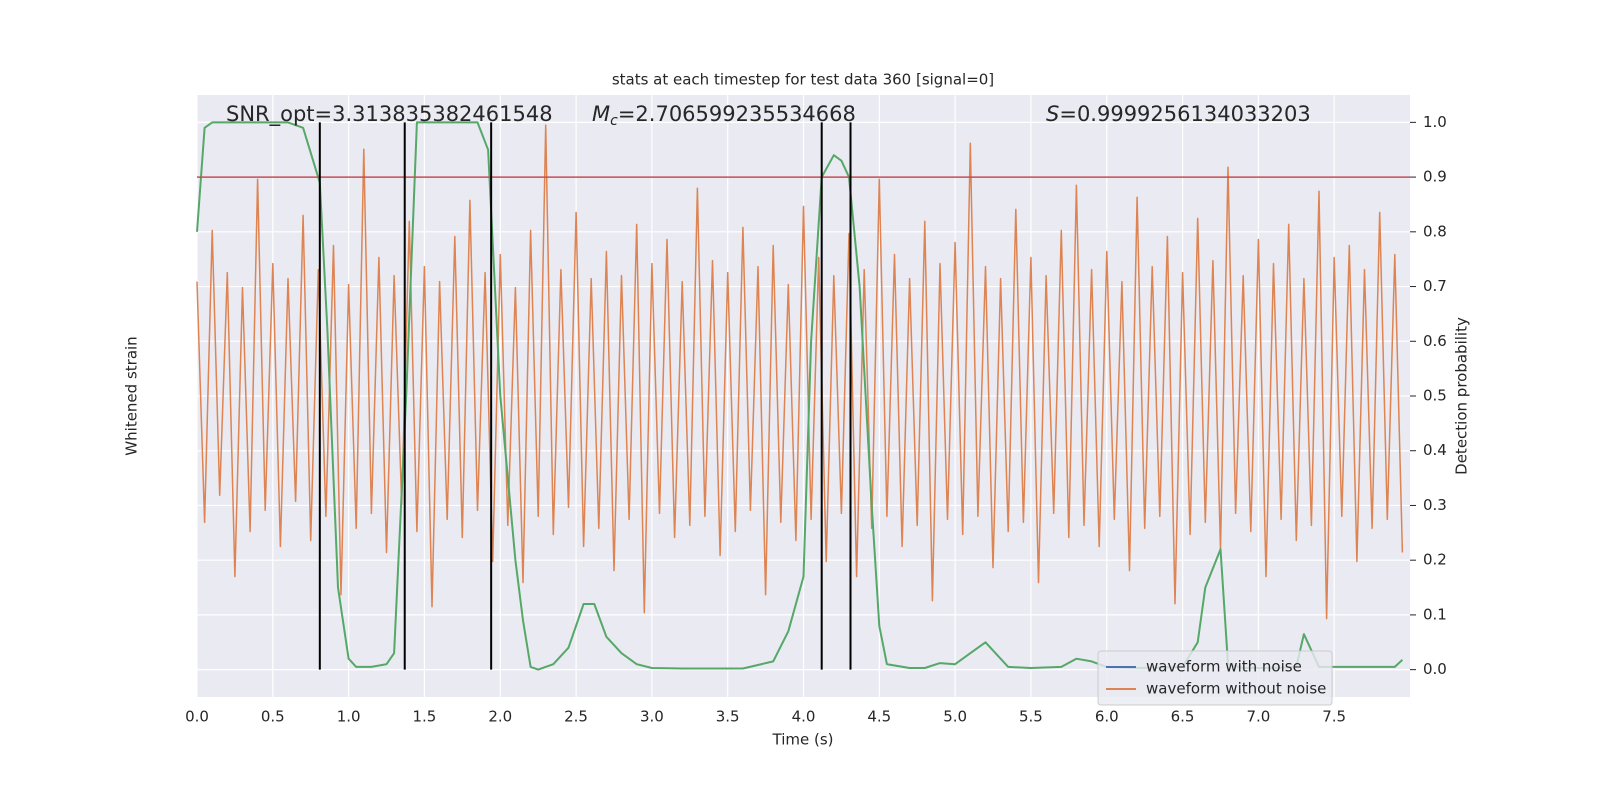 This screenshot has height=800, width=1600. What do you see at coordinates (1435, 669) in the screenshot?
I see `y2-tick-label: 0.0` at bounding box center [1435, 669].